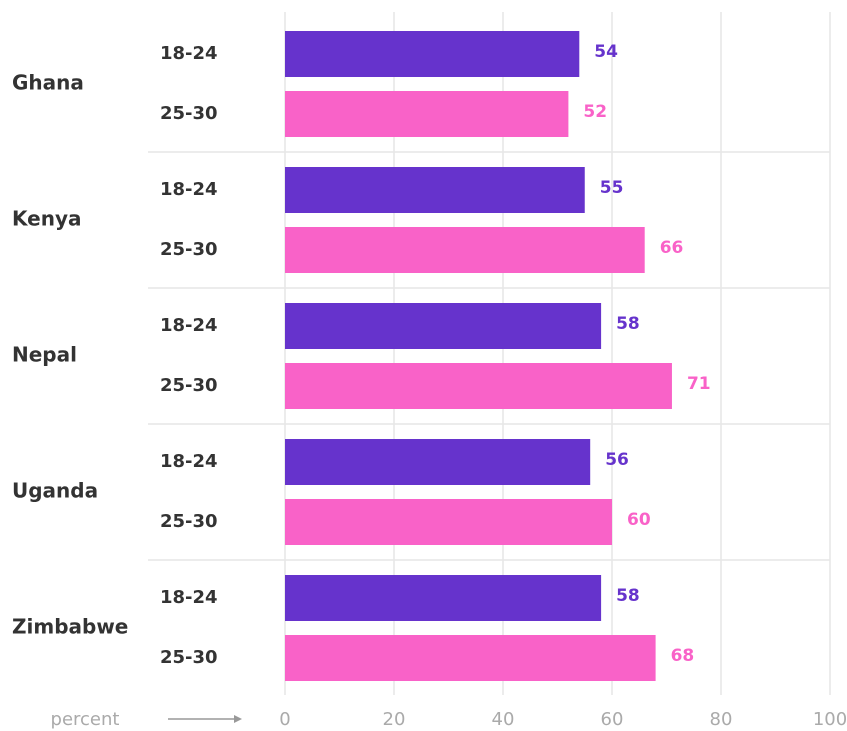 The width and height of the screenshot is (847, 731). Describe the element at coordinates (46, 219) in the screenshot. I see `category-label: Kenya` at that location.